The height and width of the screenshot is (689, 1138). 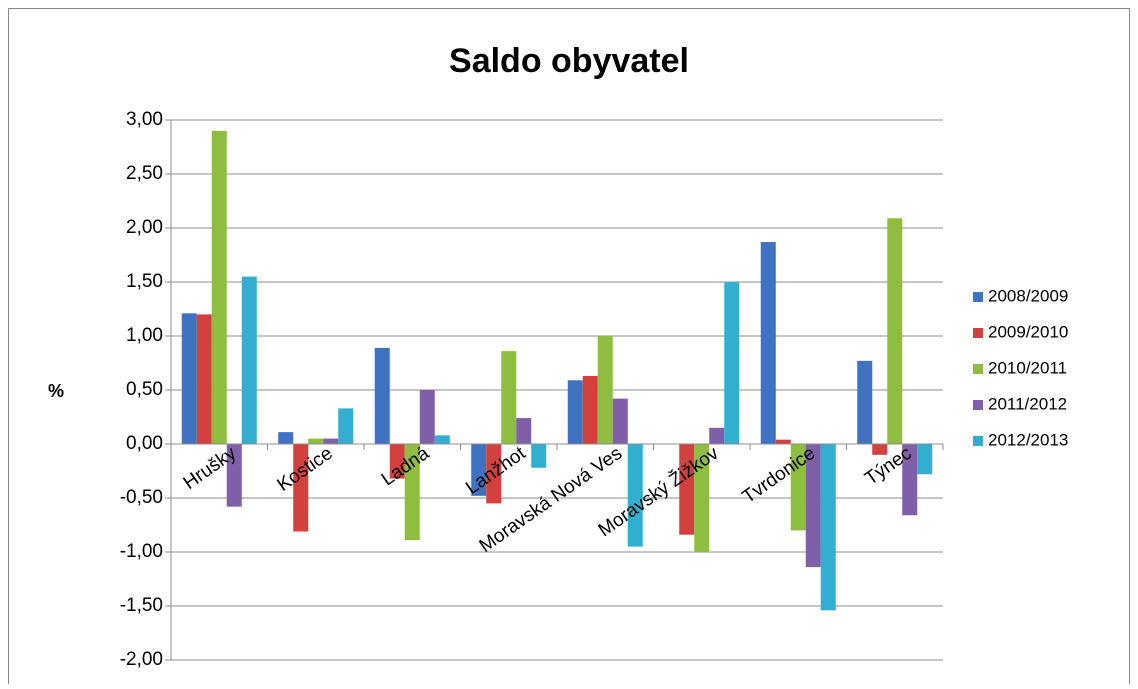 I want to click on y-tick-label: 2,50, so click(x=144, y=173).